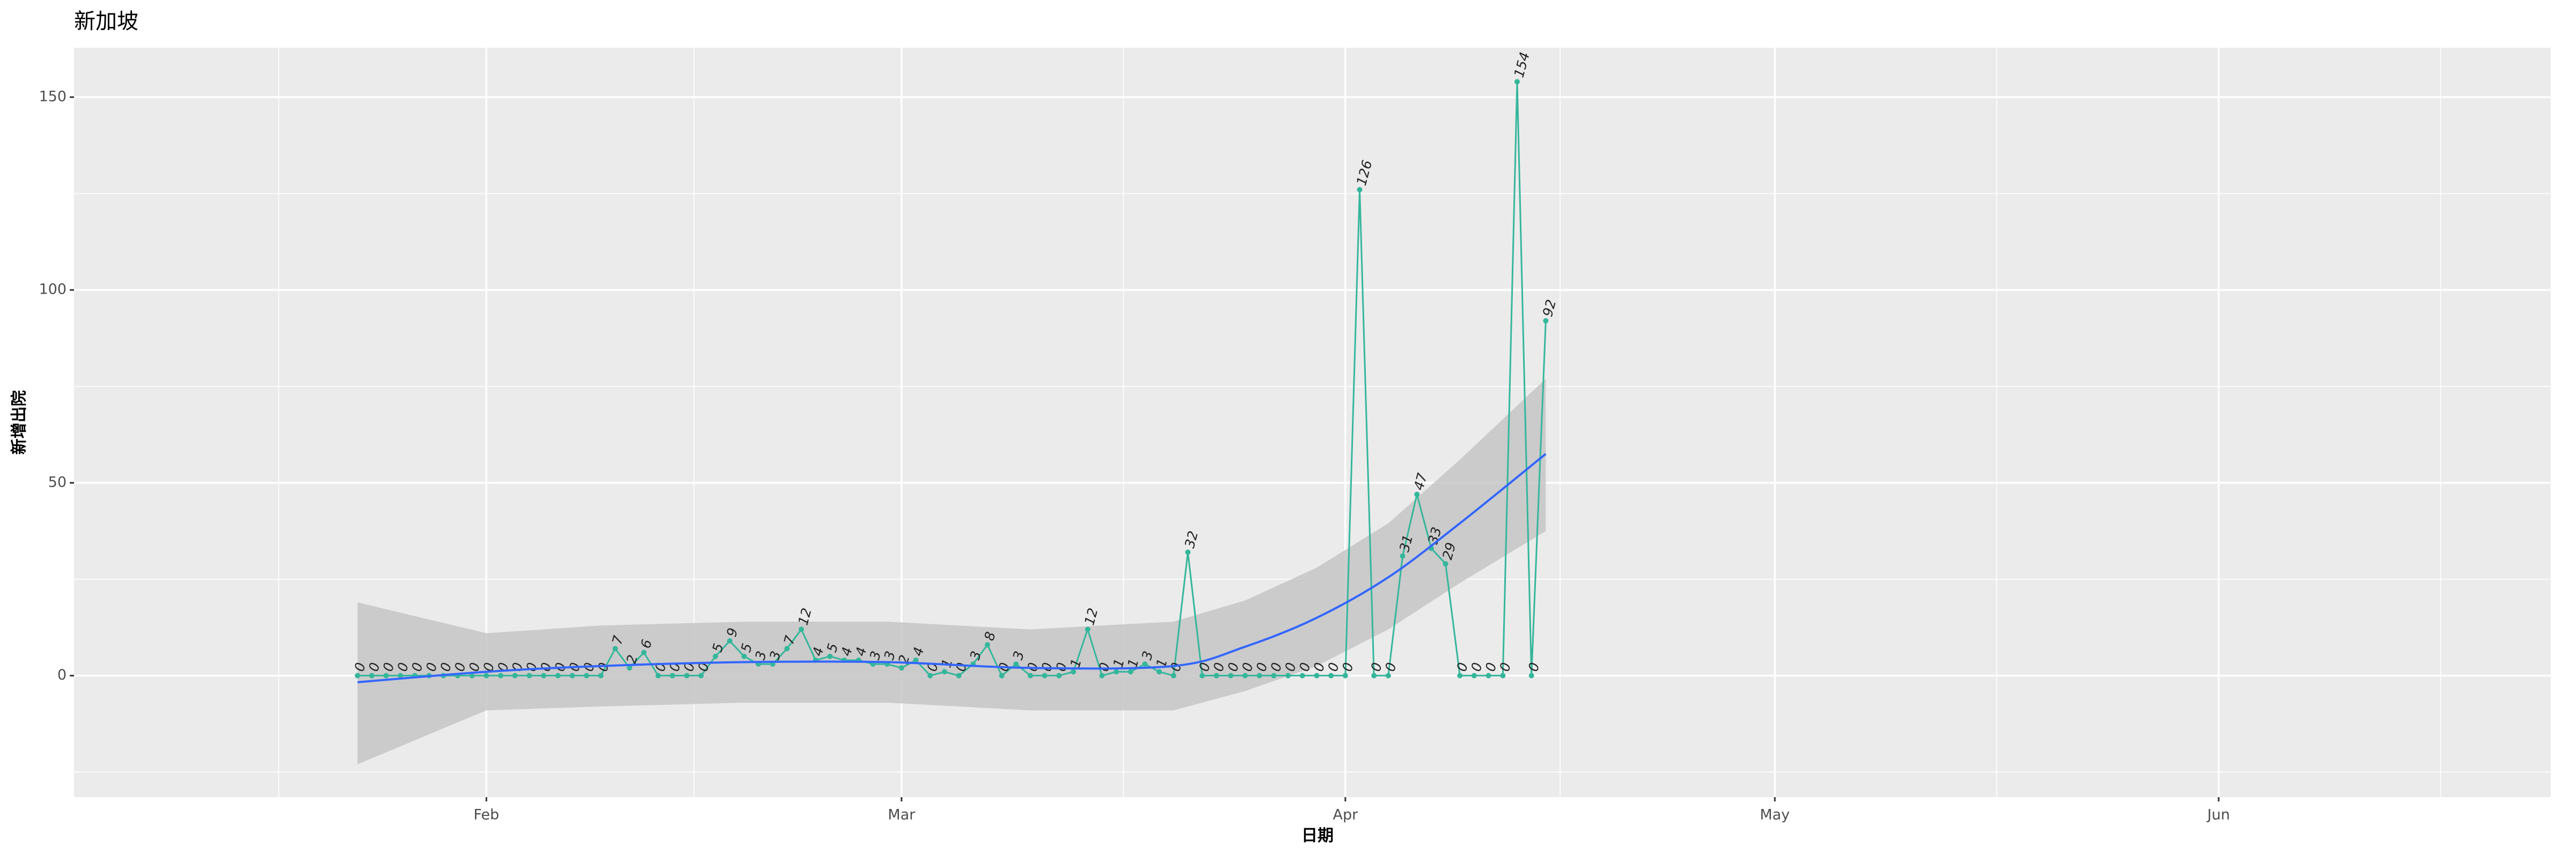 The image size is (2576, 861). What do you see at coordinates (53, 96) in the screenshot?
I see `y-tick-label: 150` at bounding box center [53, 96].